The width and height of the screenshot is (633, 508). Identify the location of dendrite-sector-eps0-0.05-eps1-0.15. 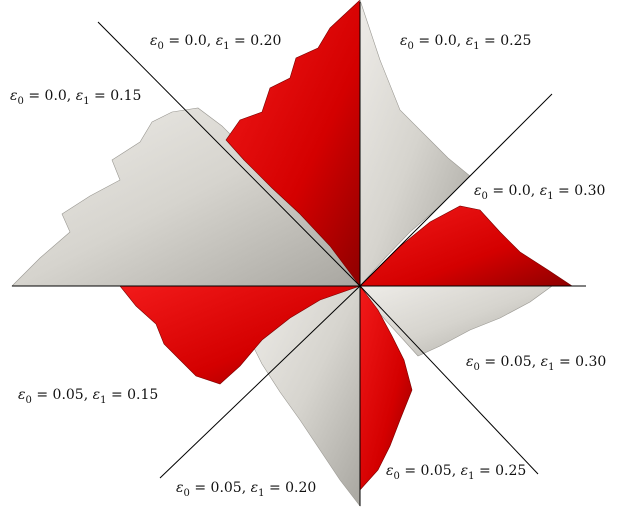
(240, 335).